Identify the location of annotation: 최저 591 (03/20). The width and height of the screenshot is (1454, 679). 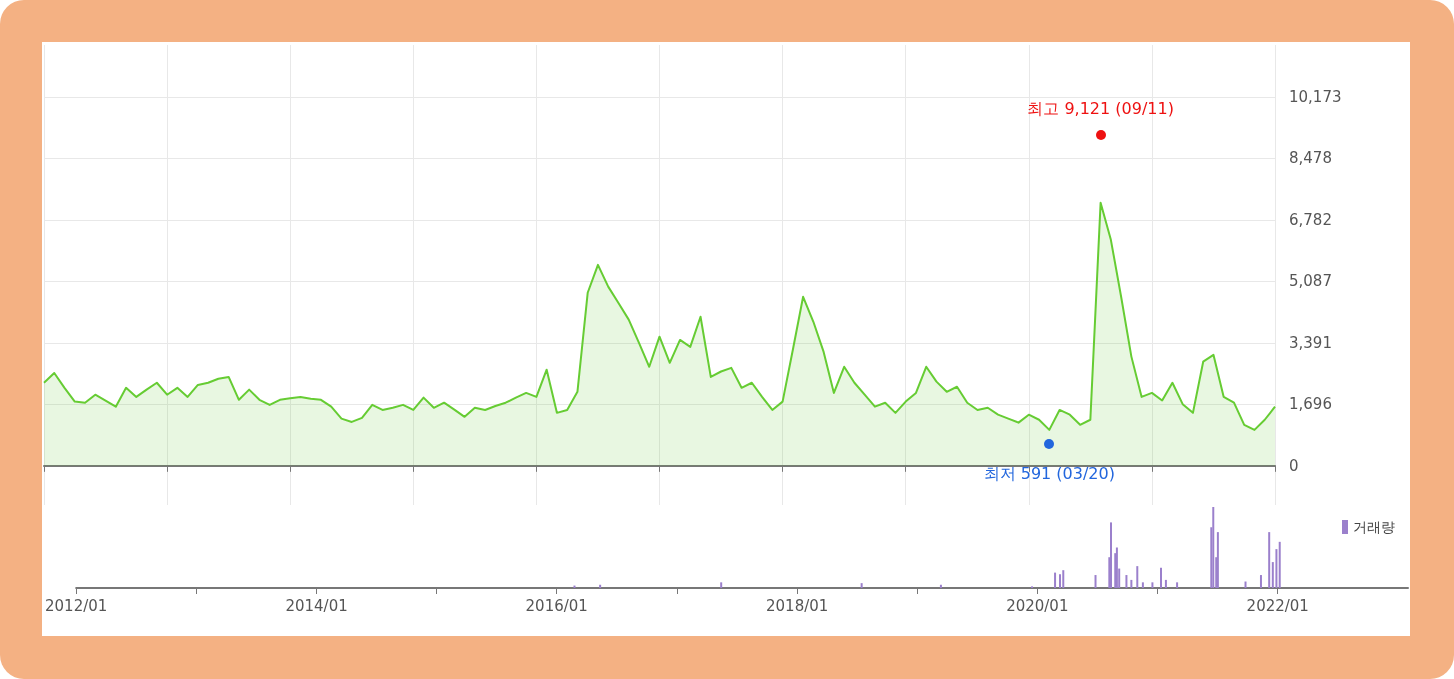
(1049, 474).